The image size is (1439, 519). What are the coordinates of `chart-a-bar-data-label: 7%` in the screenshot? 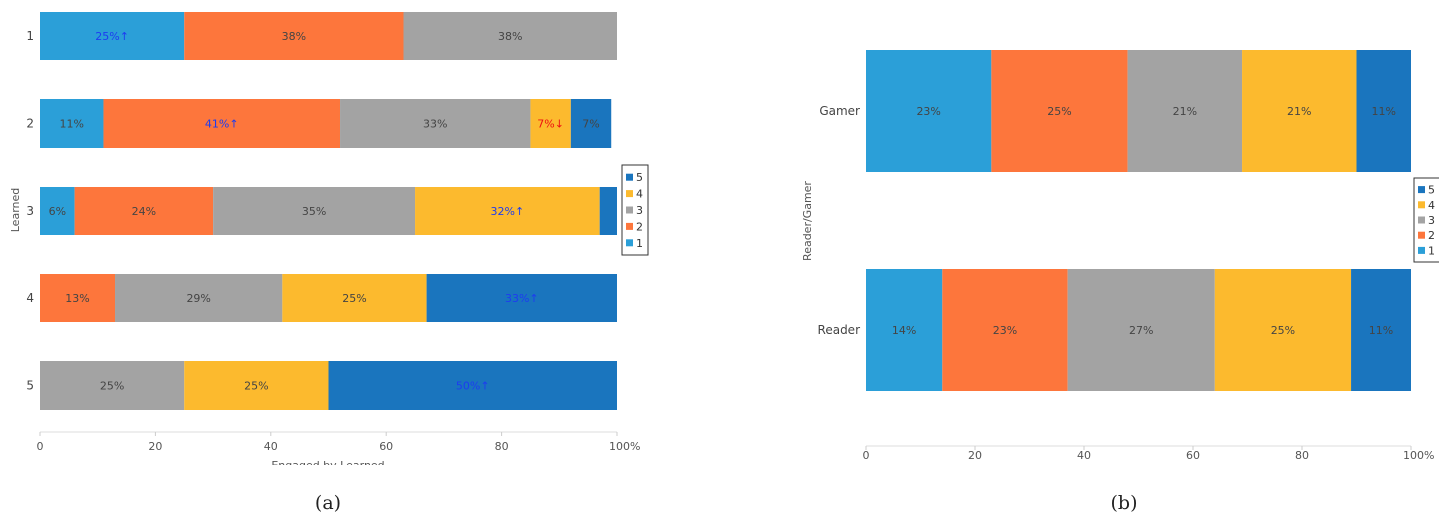 It's located at (590, 124).